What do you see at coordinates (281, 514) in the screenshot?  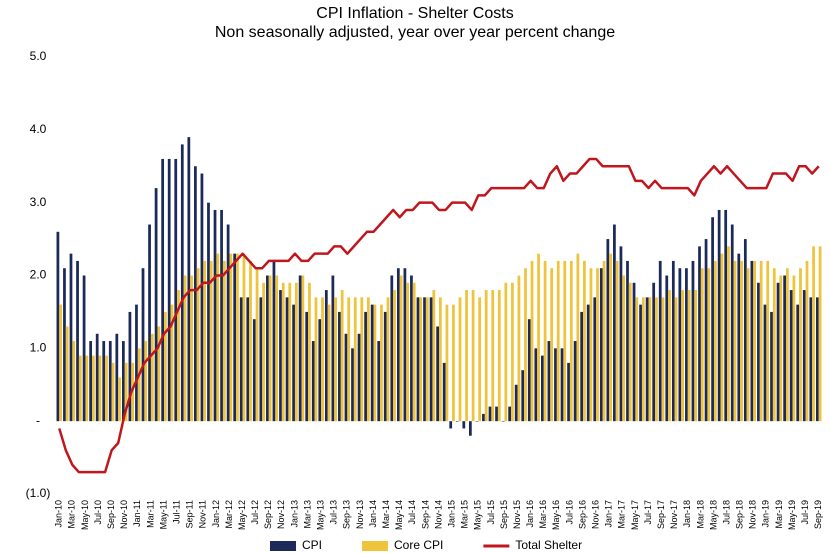 I see `x-tick-label: Nov-12` at bounding box center [281, 514].